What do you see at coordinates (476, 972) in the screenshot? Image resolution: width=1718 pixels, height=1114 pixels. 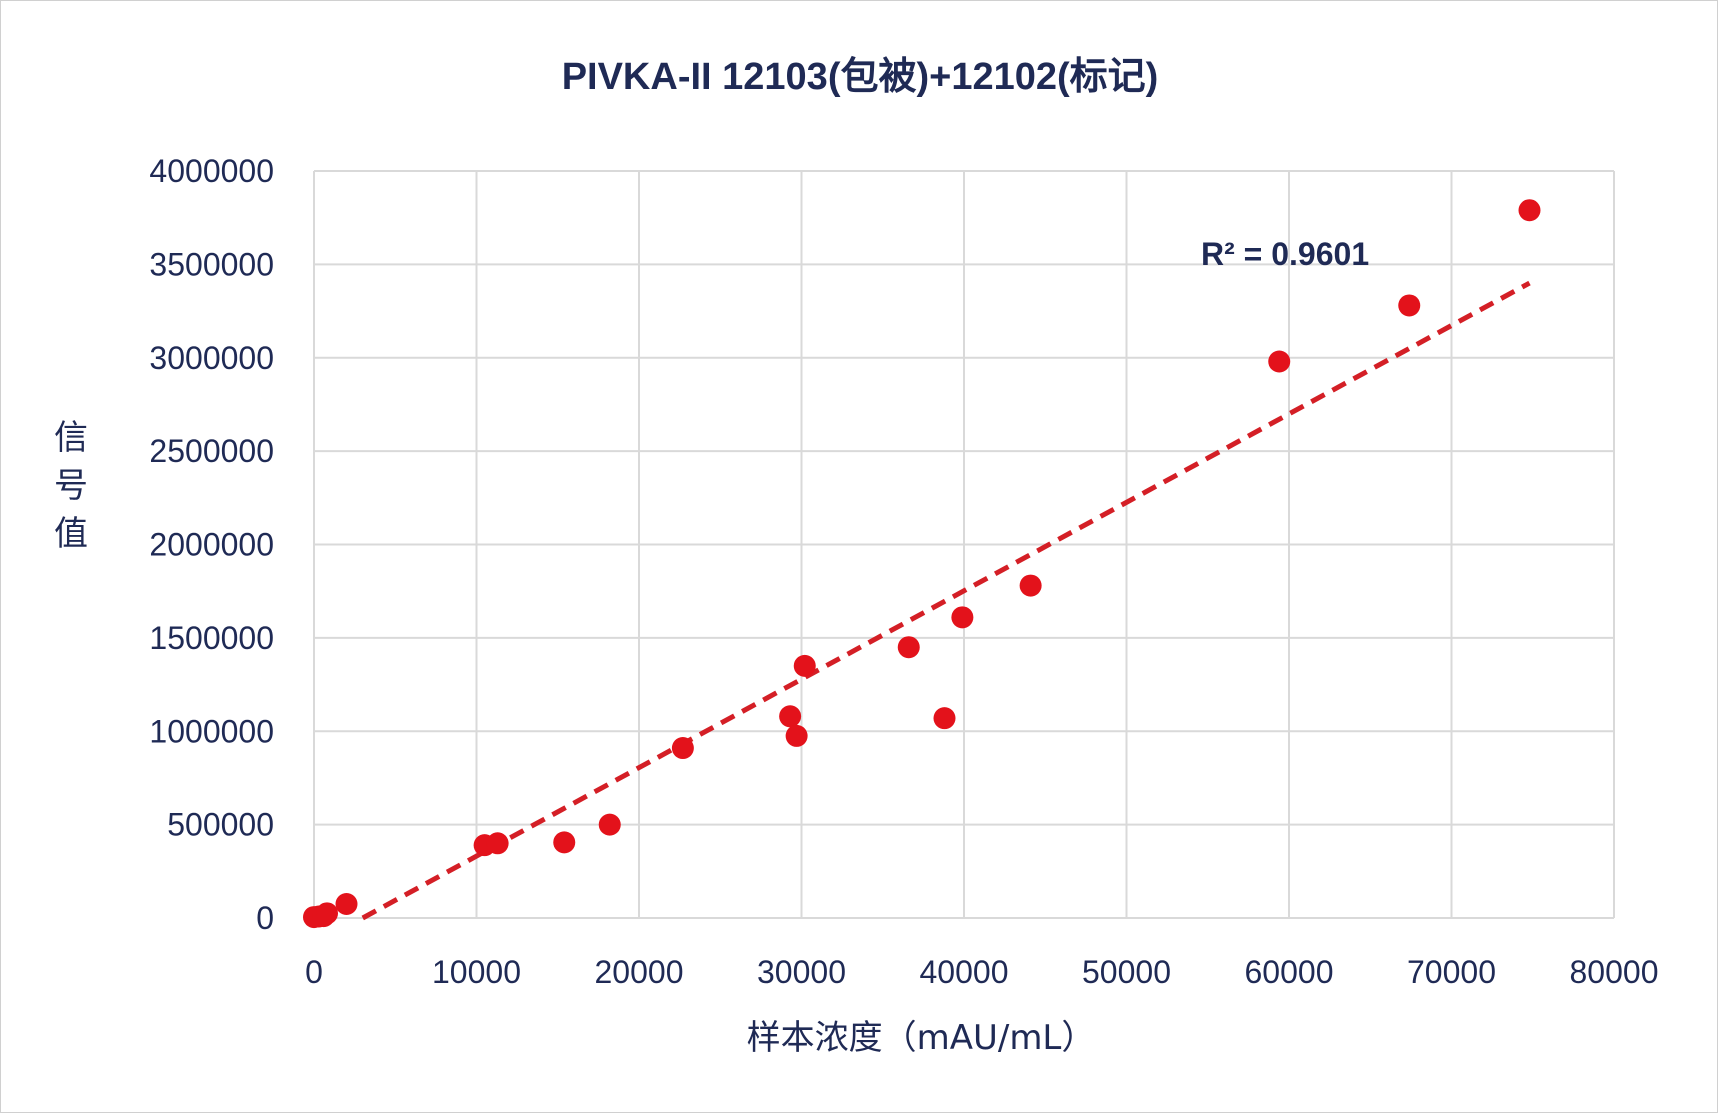 I see `x-tick-label: 10000` at bounding box center [476, 972].